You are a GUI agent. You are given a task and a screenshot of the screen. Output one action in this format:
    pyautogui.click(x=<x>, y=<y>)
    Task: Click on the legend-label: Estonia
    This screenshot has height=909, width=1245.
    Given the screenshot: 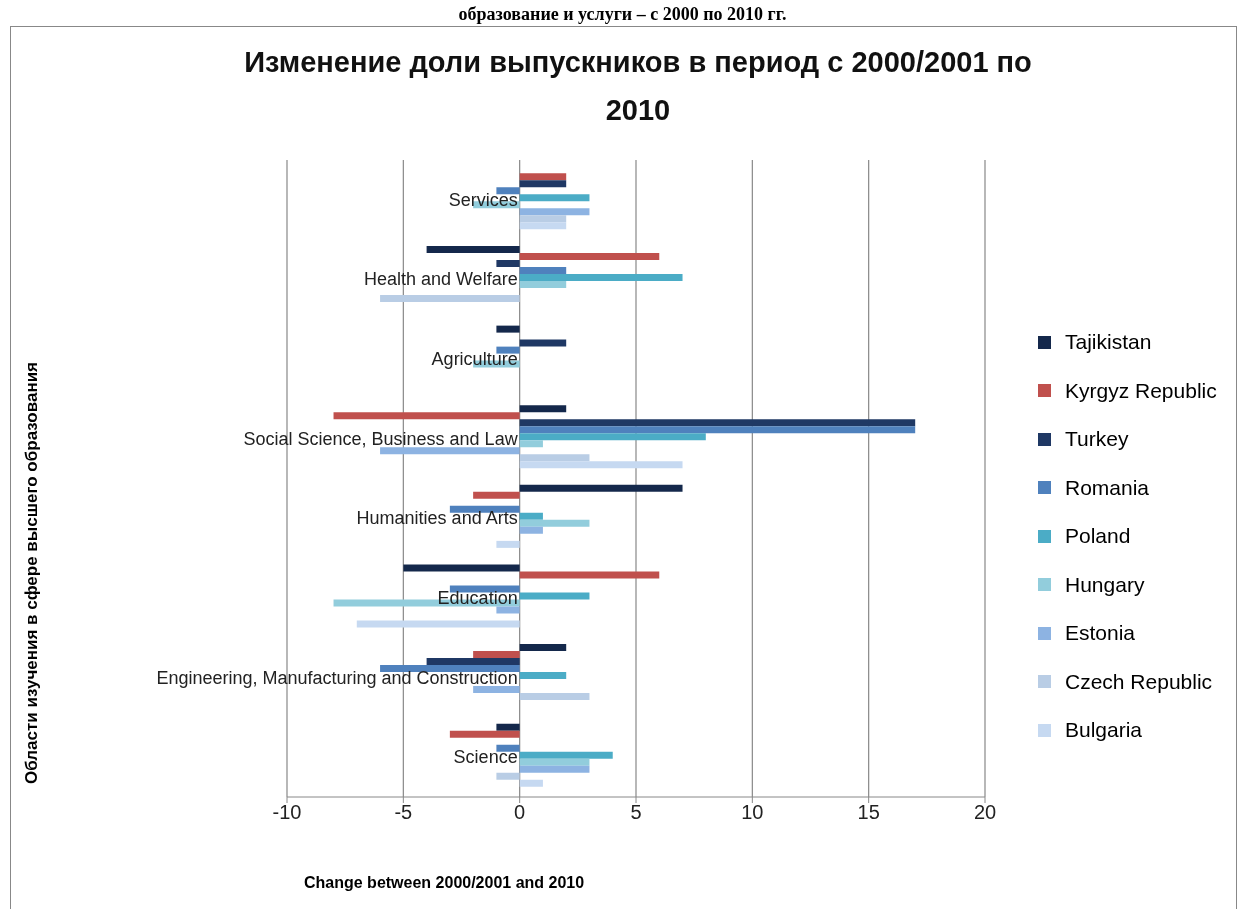 What is the action you would take?
    pyautogui.click(x=1100, y=633)
    